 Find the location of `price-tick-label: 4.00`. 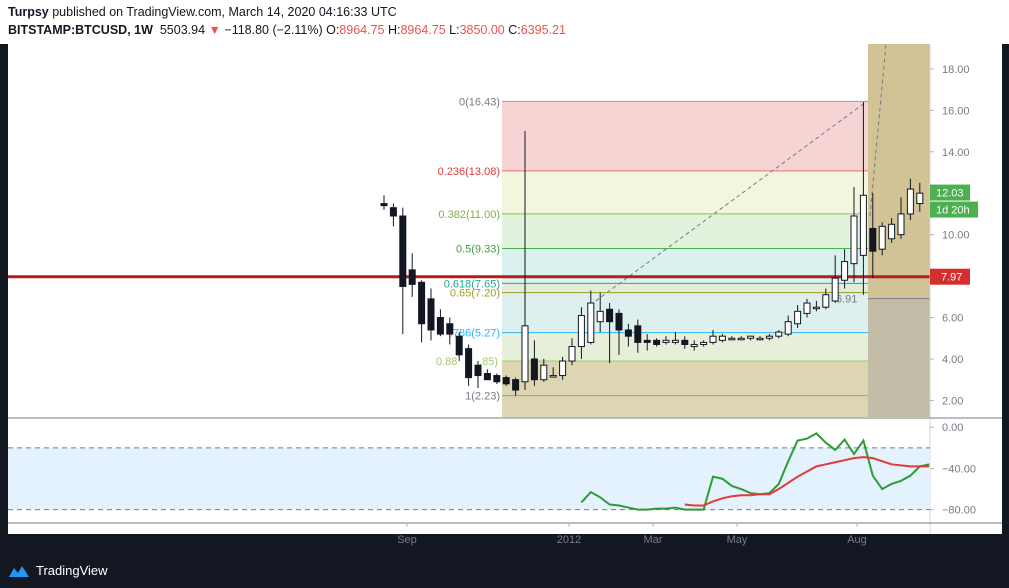

price-tick-label: 4.00 is located at coordinates (952, 360).